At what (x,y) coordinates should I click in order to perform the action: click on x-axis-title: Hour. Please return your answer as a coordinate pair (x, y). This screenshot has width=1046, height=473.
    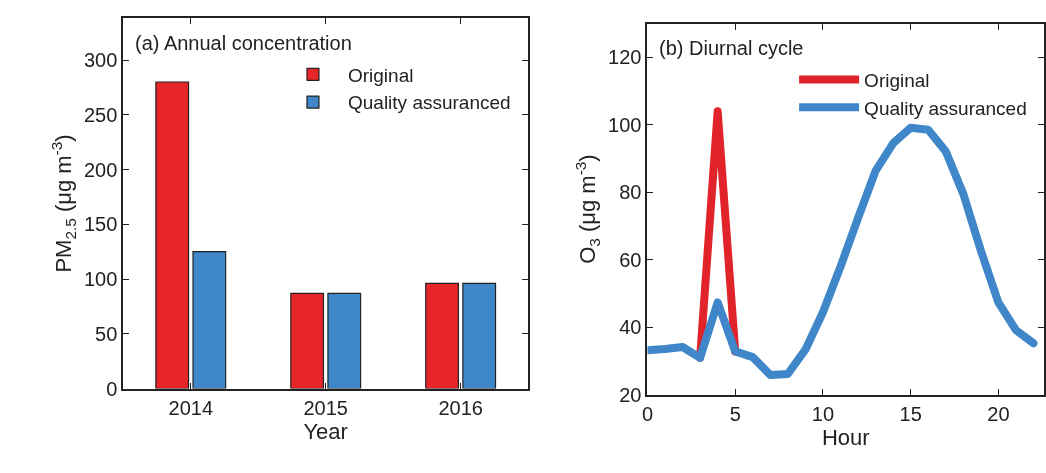
    Looking at the image, I should click on (845, 437).